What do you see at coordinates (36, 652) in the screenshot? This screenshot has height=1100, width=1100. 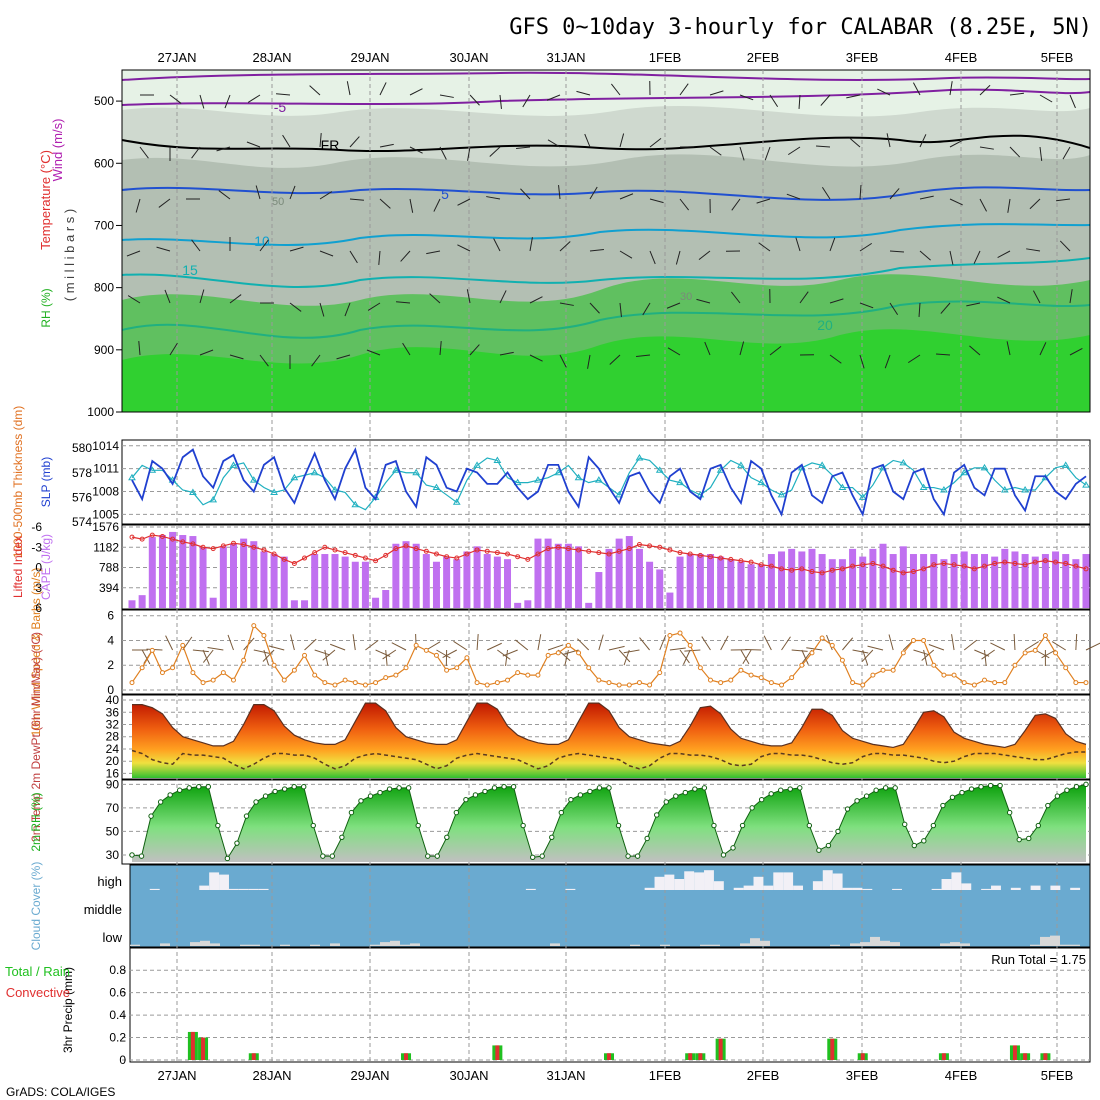 I see `wind10m-axis-label: 10m Wind Speed & Barbs (m/s)` at bounding box center [36, 652].